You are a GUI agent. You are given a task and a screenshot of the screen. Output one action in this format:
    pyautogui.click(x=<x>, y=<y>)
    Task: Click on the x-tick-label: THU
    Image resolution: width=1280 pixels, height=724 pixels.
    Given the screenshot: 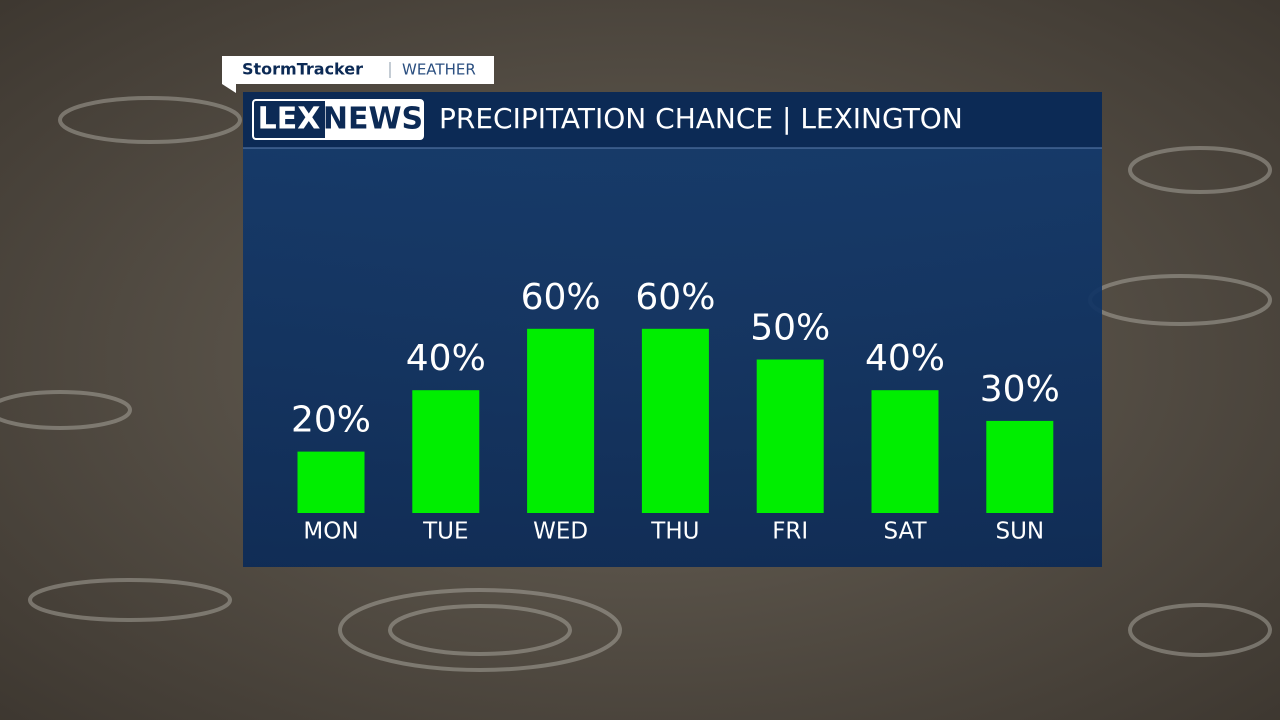 What is the action you would take?
    pyautogui.click(x=674, y=532)
    